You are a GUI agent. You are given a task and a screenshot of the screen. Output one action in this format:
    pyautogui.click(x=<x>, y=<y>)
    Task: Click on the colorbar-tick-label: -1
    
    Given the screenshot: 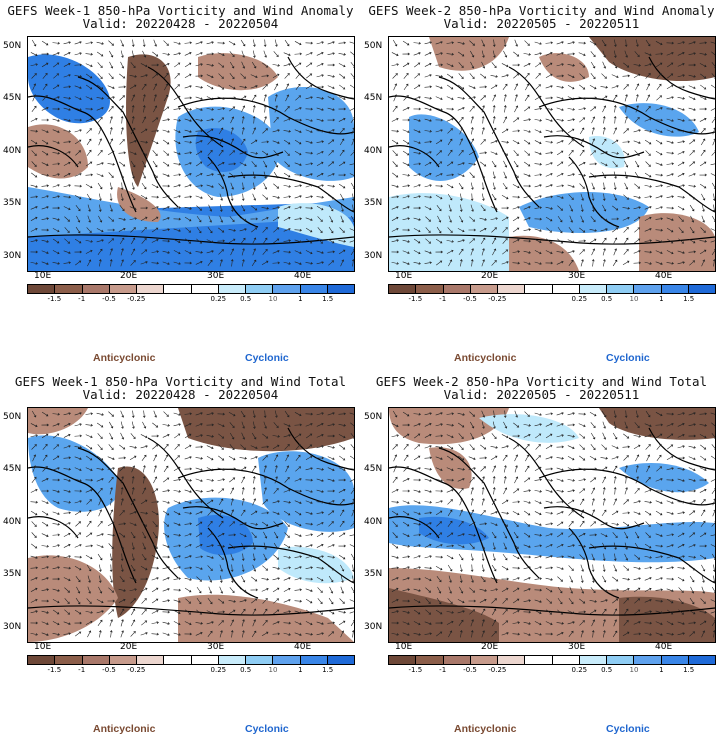 What is the action you would take?
    pyautogui.click(x=82, y=670)
    